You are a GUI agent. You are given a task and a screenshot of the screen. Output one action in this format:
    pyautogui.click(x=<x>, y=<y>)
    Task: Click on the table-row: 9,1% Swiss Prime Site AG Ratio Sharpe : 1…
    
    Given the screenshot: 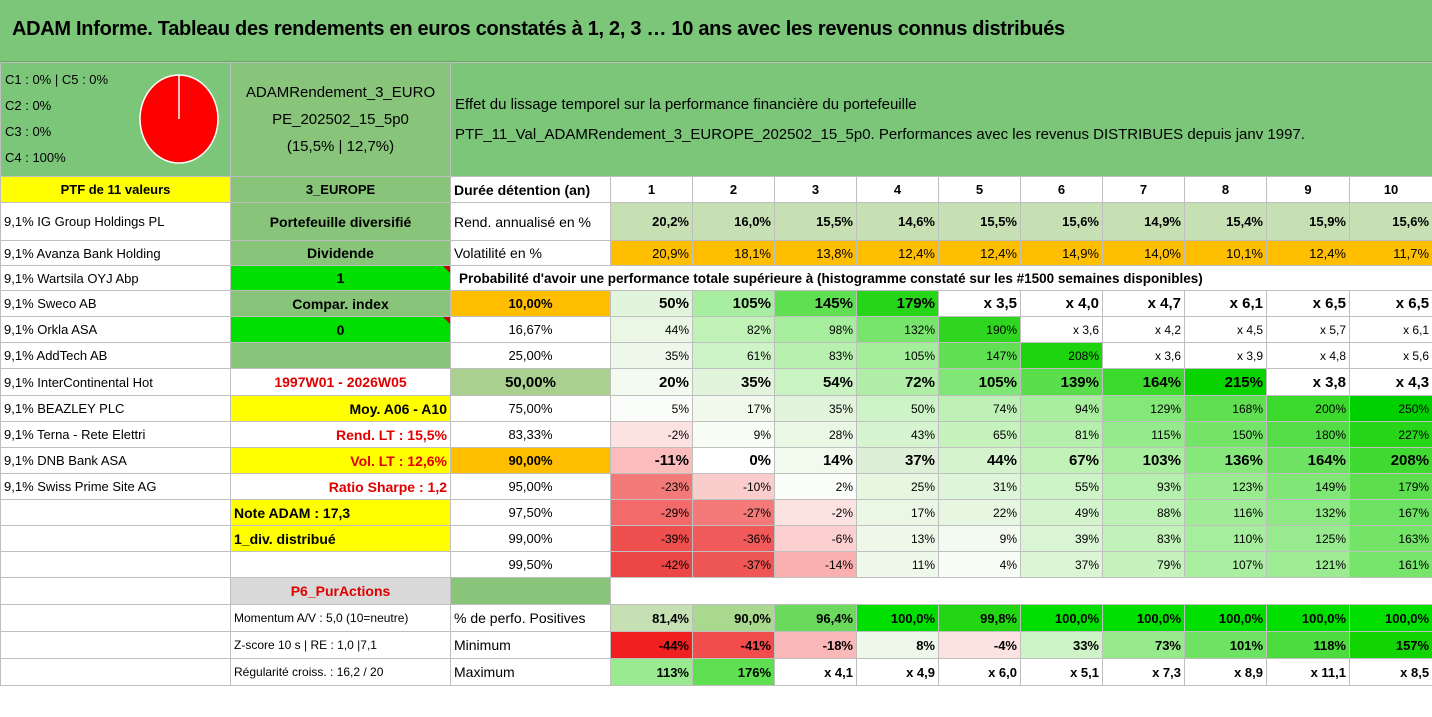 What is the action you would take?
    pyautogui.click(x=716, y=486)
    